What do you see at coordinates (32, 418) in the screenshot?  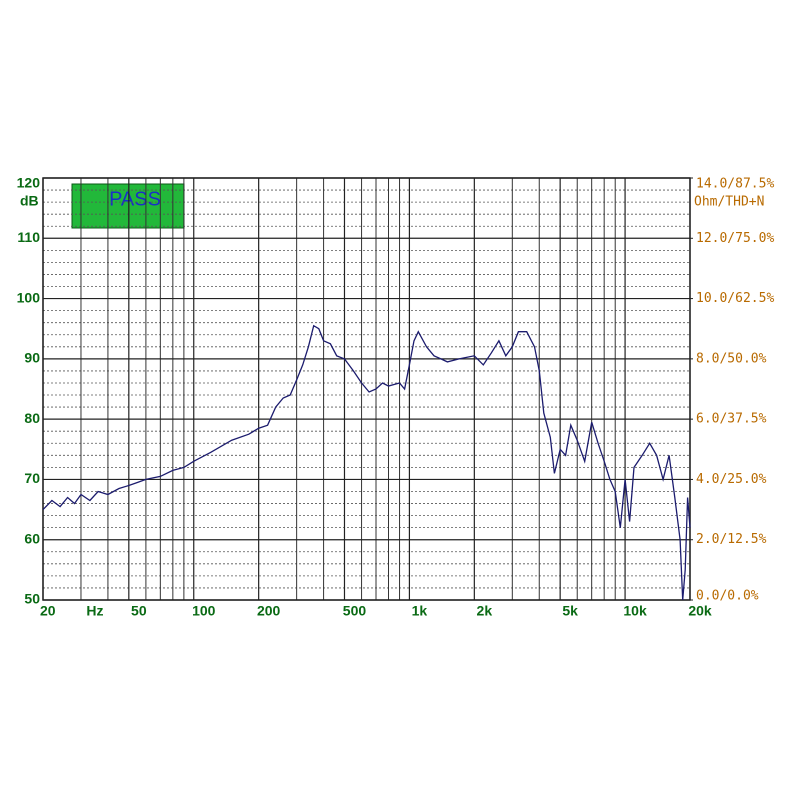 I see `y-tick-label: 80` at bounding box center [32, 418].